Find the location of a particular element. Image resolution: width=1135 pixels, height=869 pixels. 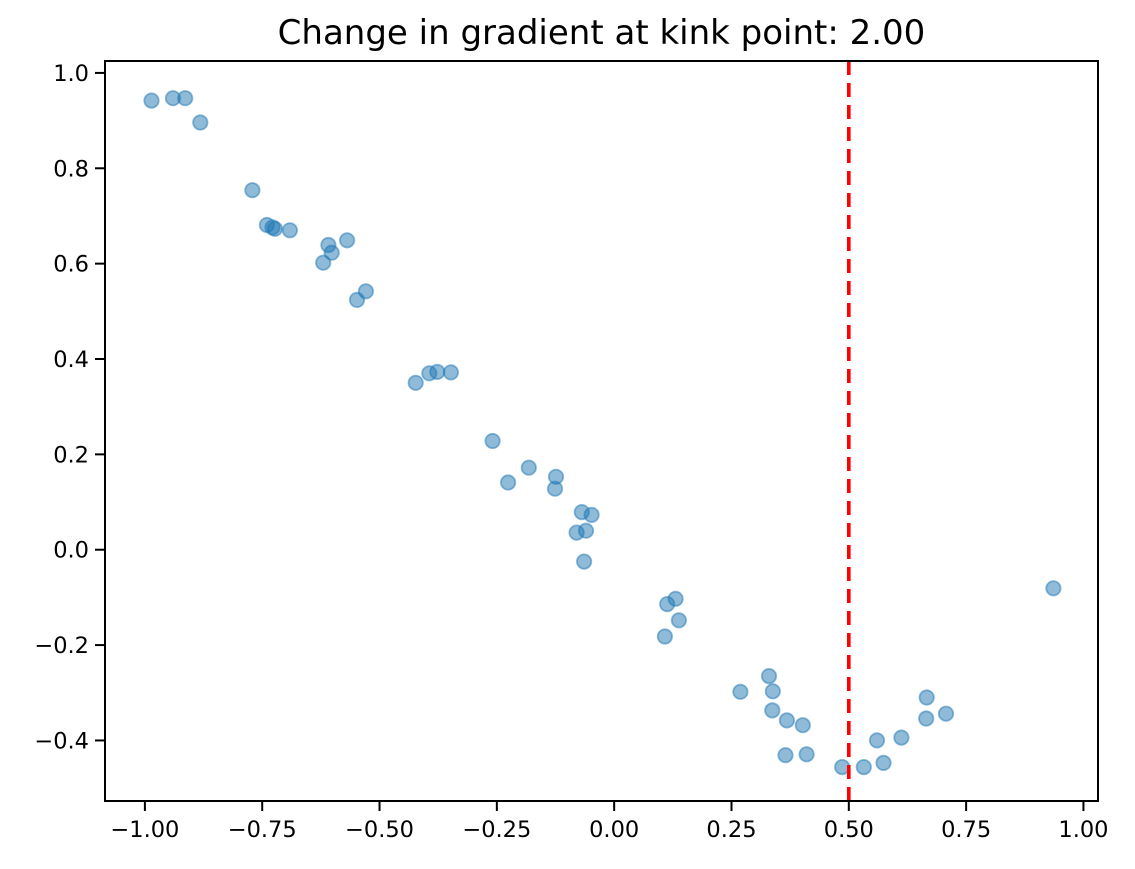

x-tick-label: −0.50 is located at coordinates (379, 830).